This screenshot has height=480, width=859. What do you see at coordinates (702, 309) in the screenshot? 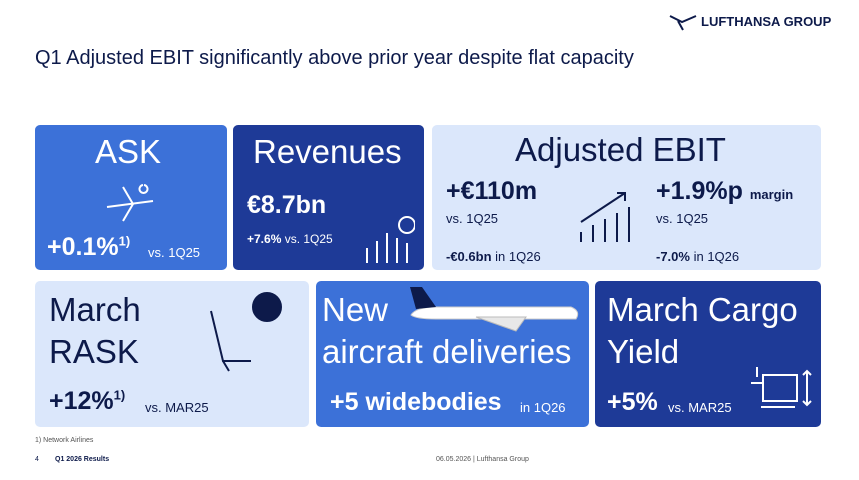
I see `tile-title: March Cargo` at bounding box center [702, 309].